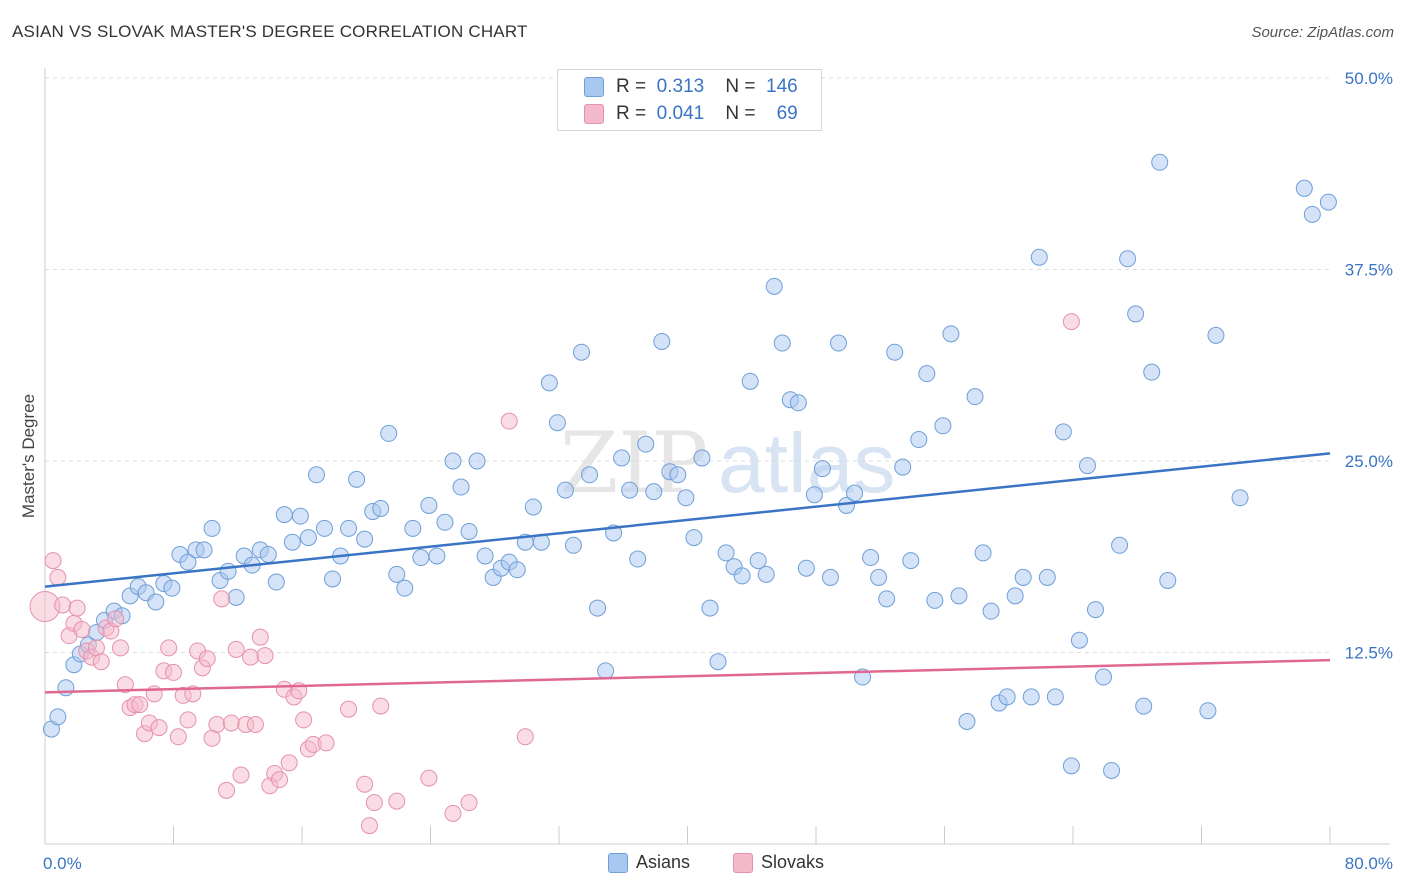 The height and width of the screenshot is (892, 1406). What do you see at coordinates (618, 863) in the screenshot?
I see `bottom-legend-swatch-asians` at bounding box center [618, 863].